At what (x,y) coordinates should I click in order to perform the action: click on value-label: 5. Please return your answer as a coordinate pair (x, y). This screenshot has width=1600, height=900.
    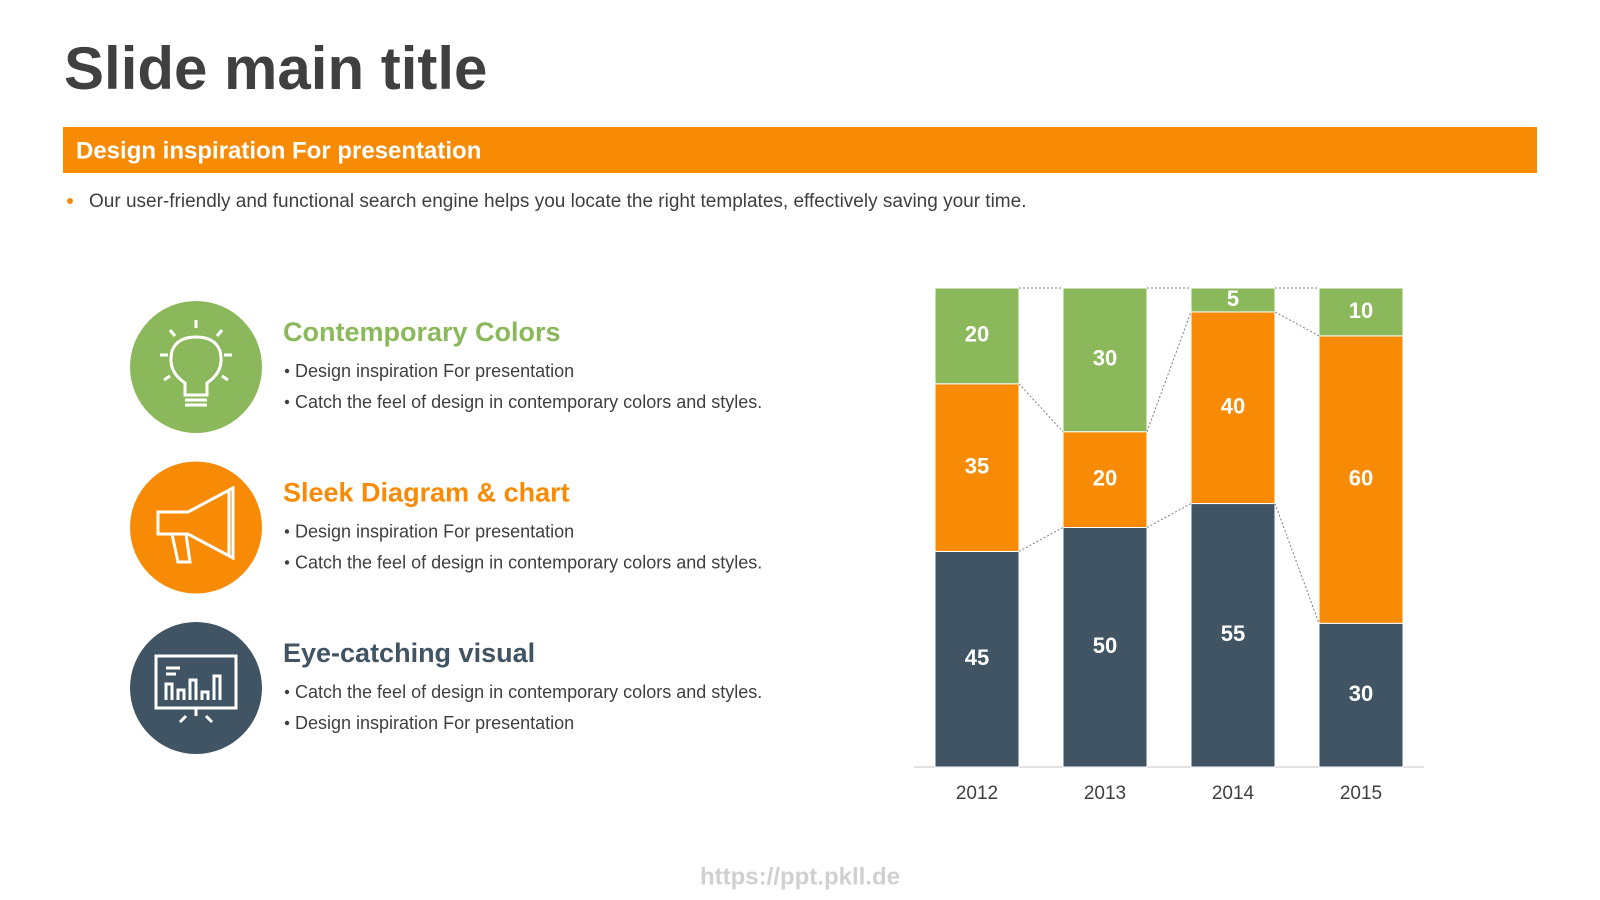
    Looking at the image, I should click on (1233, 298).